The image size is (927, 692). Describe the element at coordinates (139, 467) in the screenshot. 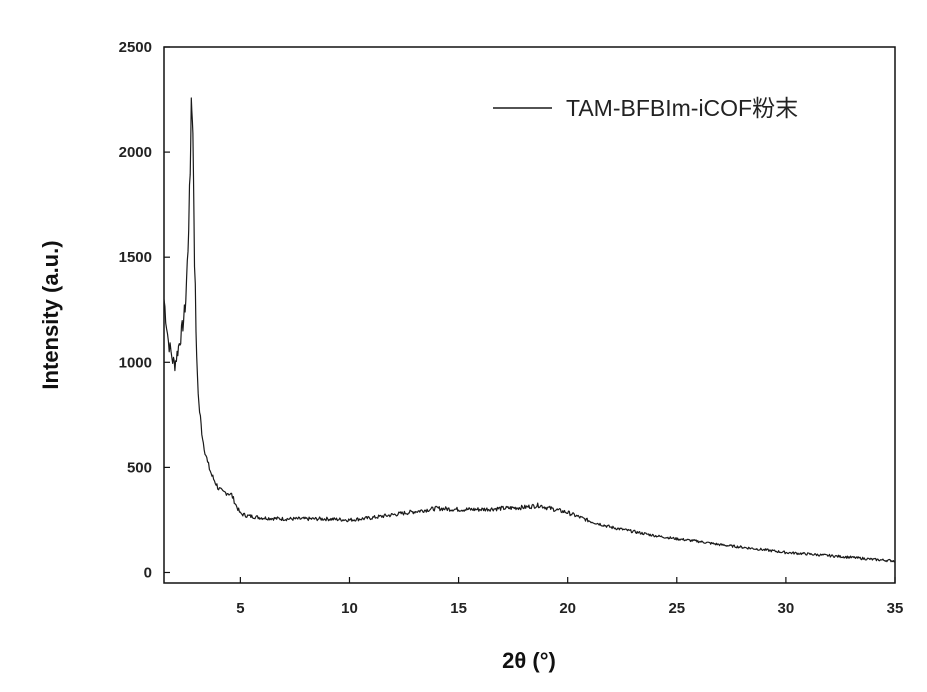

I see `y-tick-label: 500` at that location.